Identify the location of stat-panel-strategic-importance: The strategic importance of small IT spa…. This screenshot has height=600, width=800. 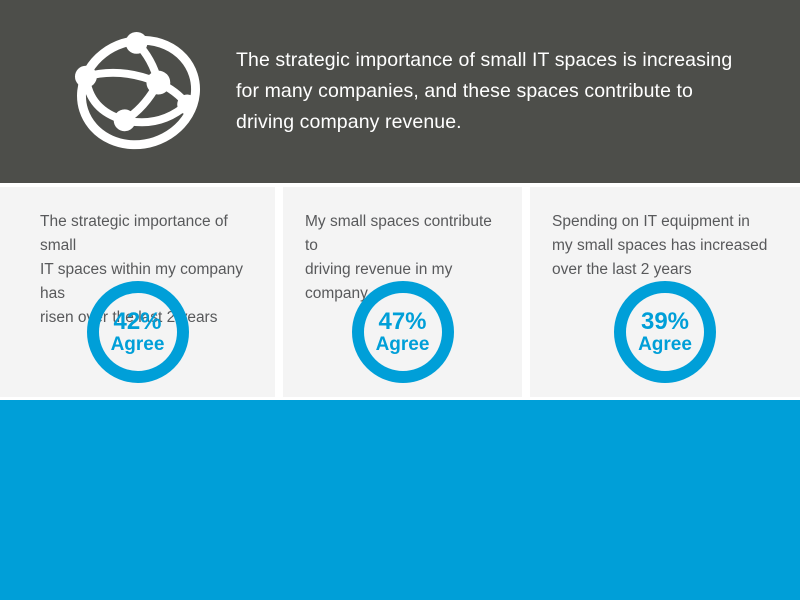
(137, 292).